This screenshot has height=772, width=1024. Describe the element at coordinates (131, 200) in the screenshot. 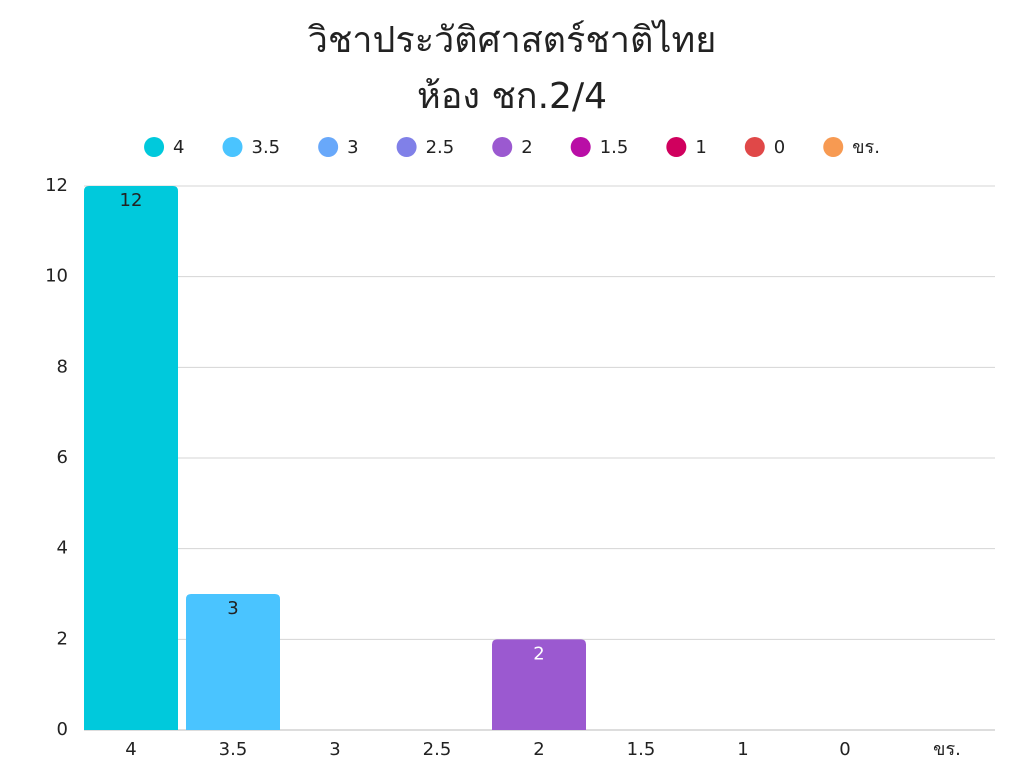

I see `data-label: 12` at that location.